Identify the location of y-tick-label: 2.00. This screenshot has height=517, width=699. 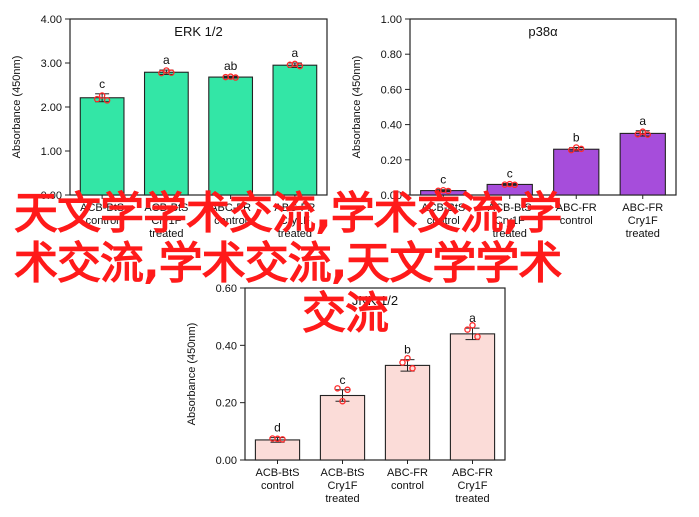
(51, 108).